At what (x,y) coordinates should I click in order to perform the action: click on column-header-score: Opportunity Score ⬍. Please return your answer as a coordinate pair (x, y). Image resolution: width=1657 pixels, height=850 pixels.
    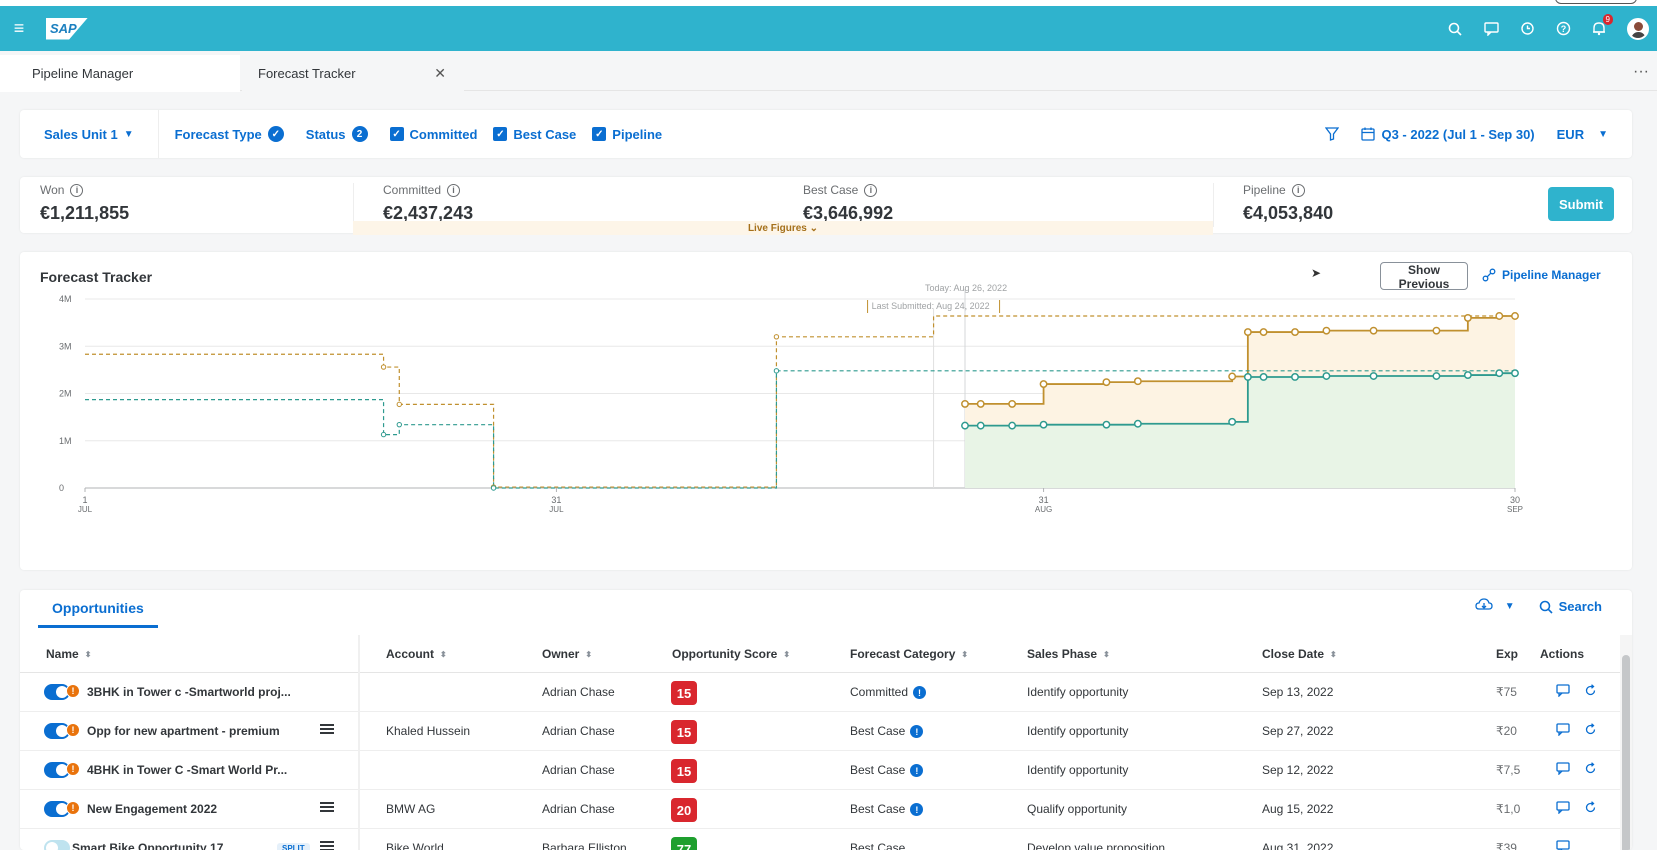
    Looking at the image, I should click on (731, 654).